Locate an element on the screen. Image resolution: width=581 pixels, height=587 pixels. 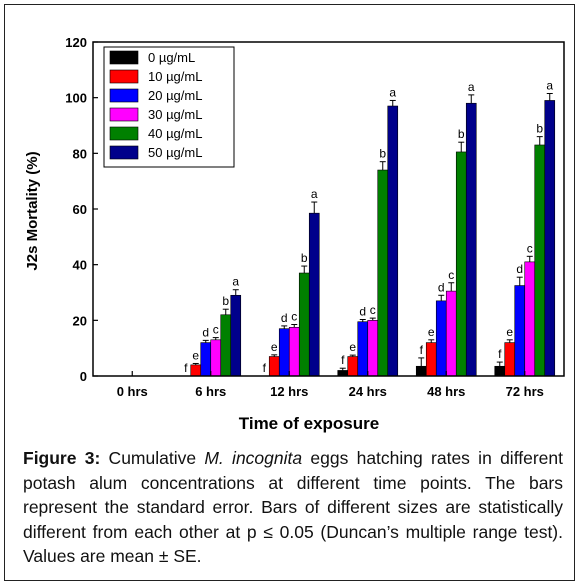
y-tick-label: 80 is located at coordinates (80, 153).